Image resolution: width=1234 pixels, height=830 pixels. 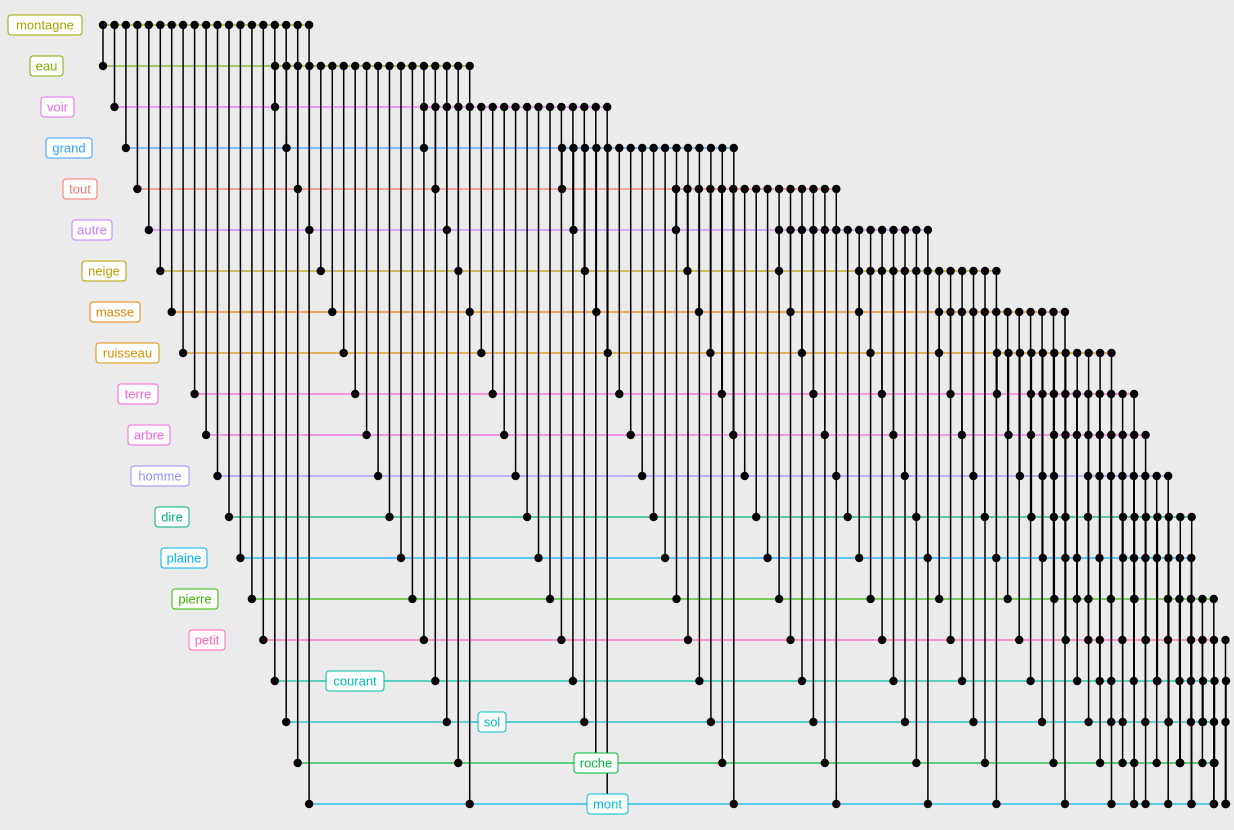 I want to click on word-label-text: dire, so click(x=172, y=517).